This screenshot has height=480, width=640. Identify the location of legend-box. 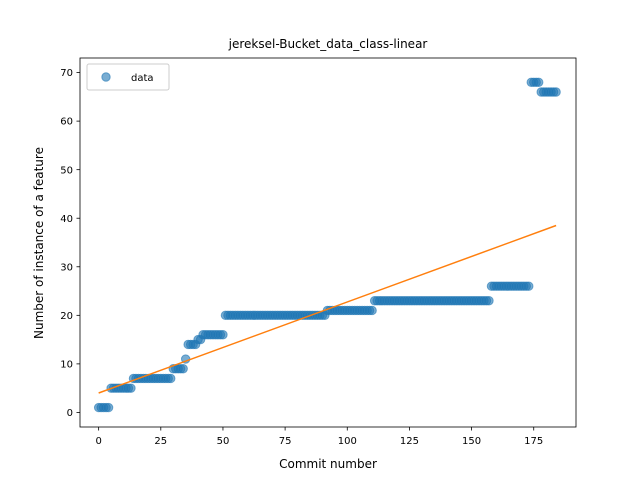
(128, 77).